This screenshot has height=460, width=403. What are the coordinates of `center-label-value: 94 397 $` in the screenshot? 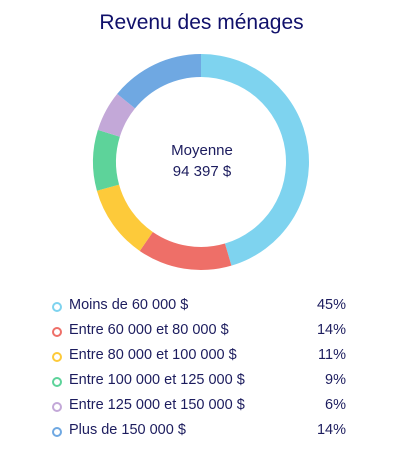 It's located at (202, 171).